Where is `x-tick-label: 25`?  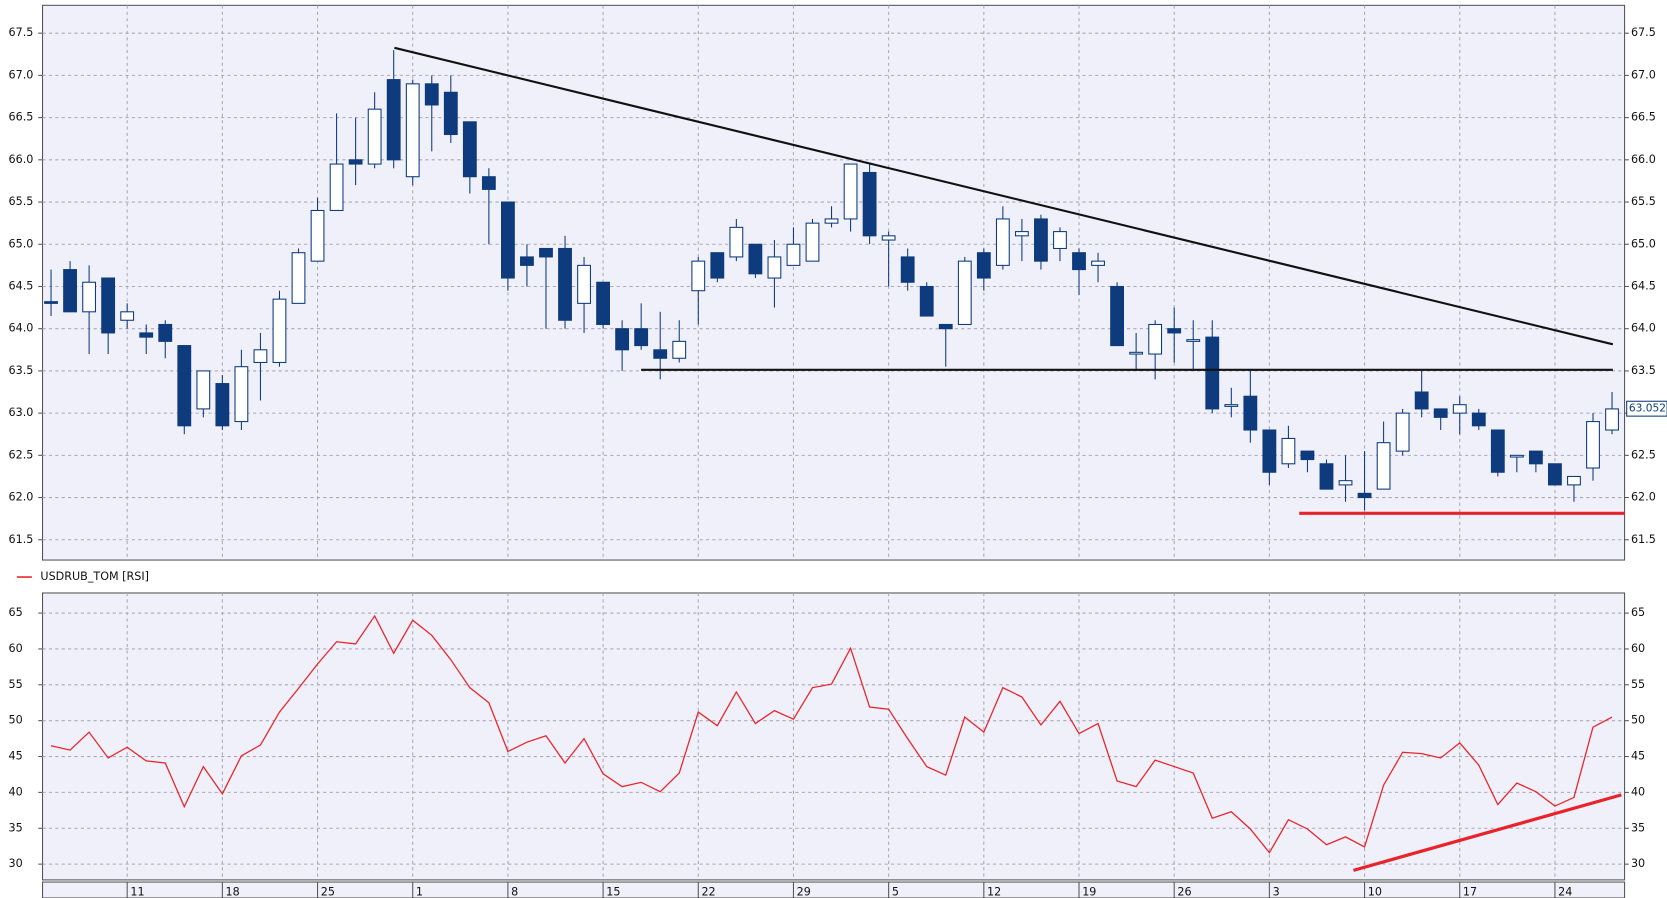
x-tick-label: 25 is located at coordinates (328, 892).